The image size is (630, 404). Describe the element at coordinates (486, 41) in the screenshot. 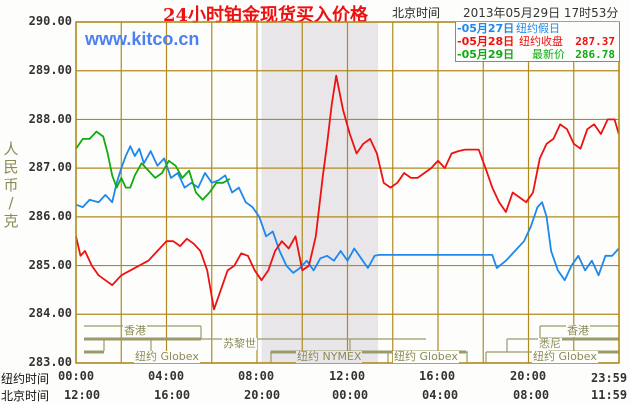

I see `legend-date: -05月28日` at that location.